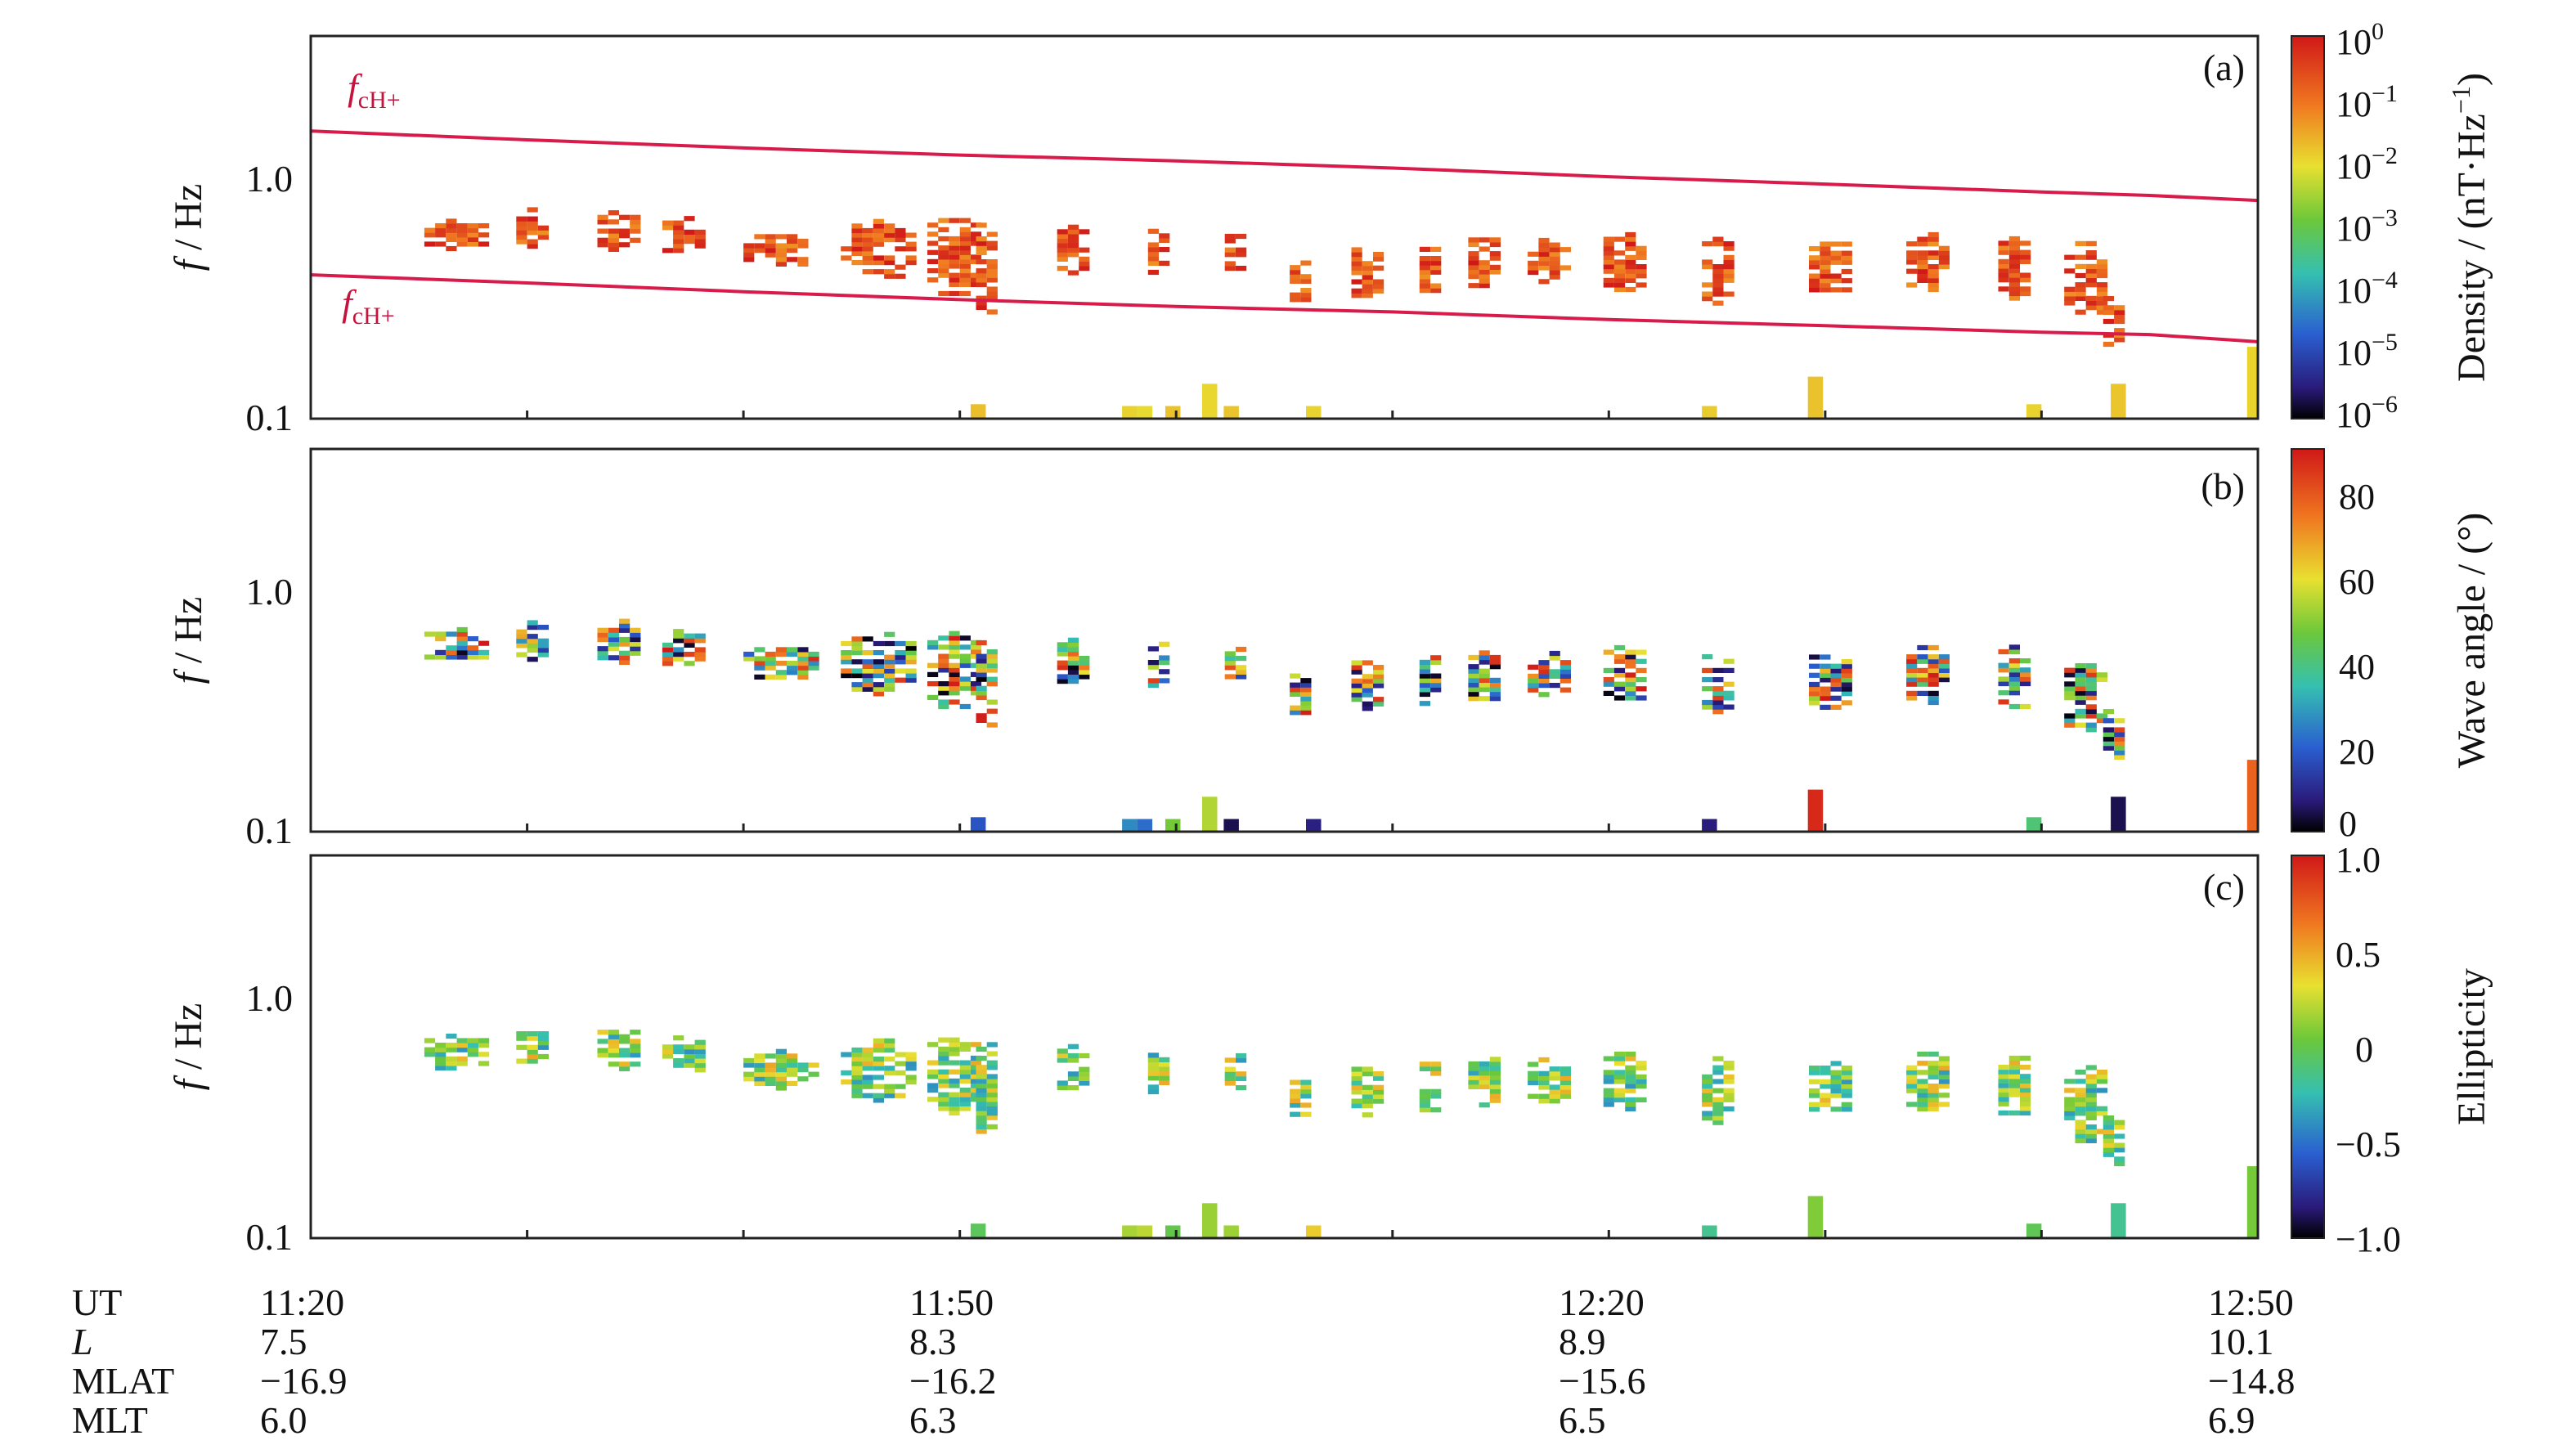 The height and width of the screenshot is (1454, 2576). Describe the element at coordinates (302, 1302) in the screenshot. I see `ut-1120: 11:20` at that location.